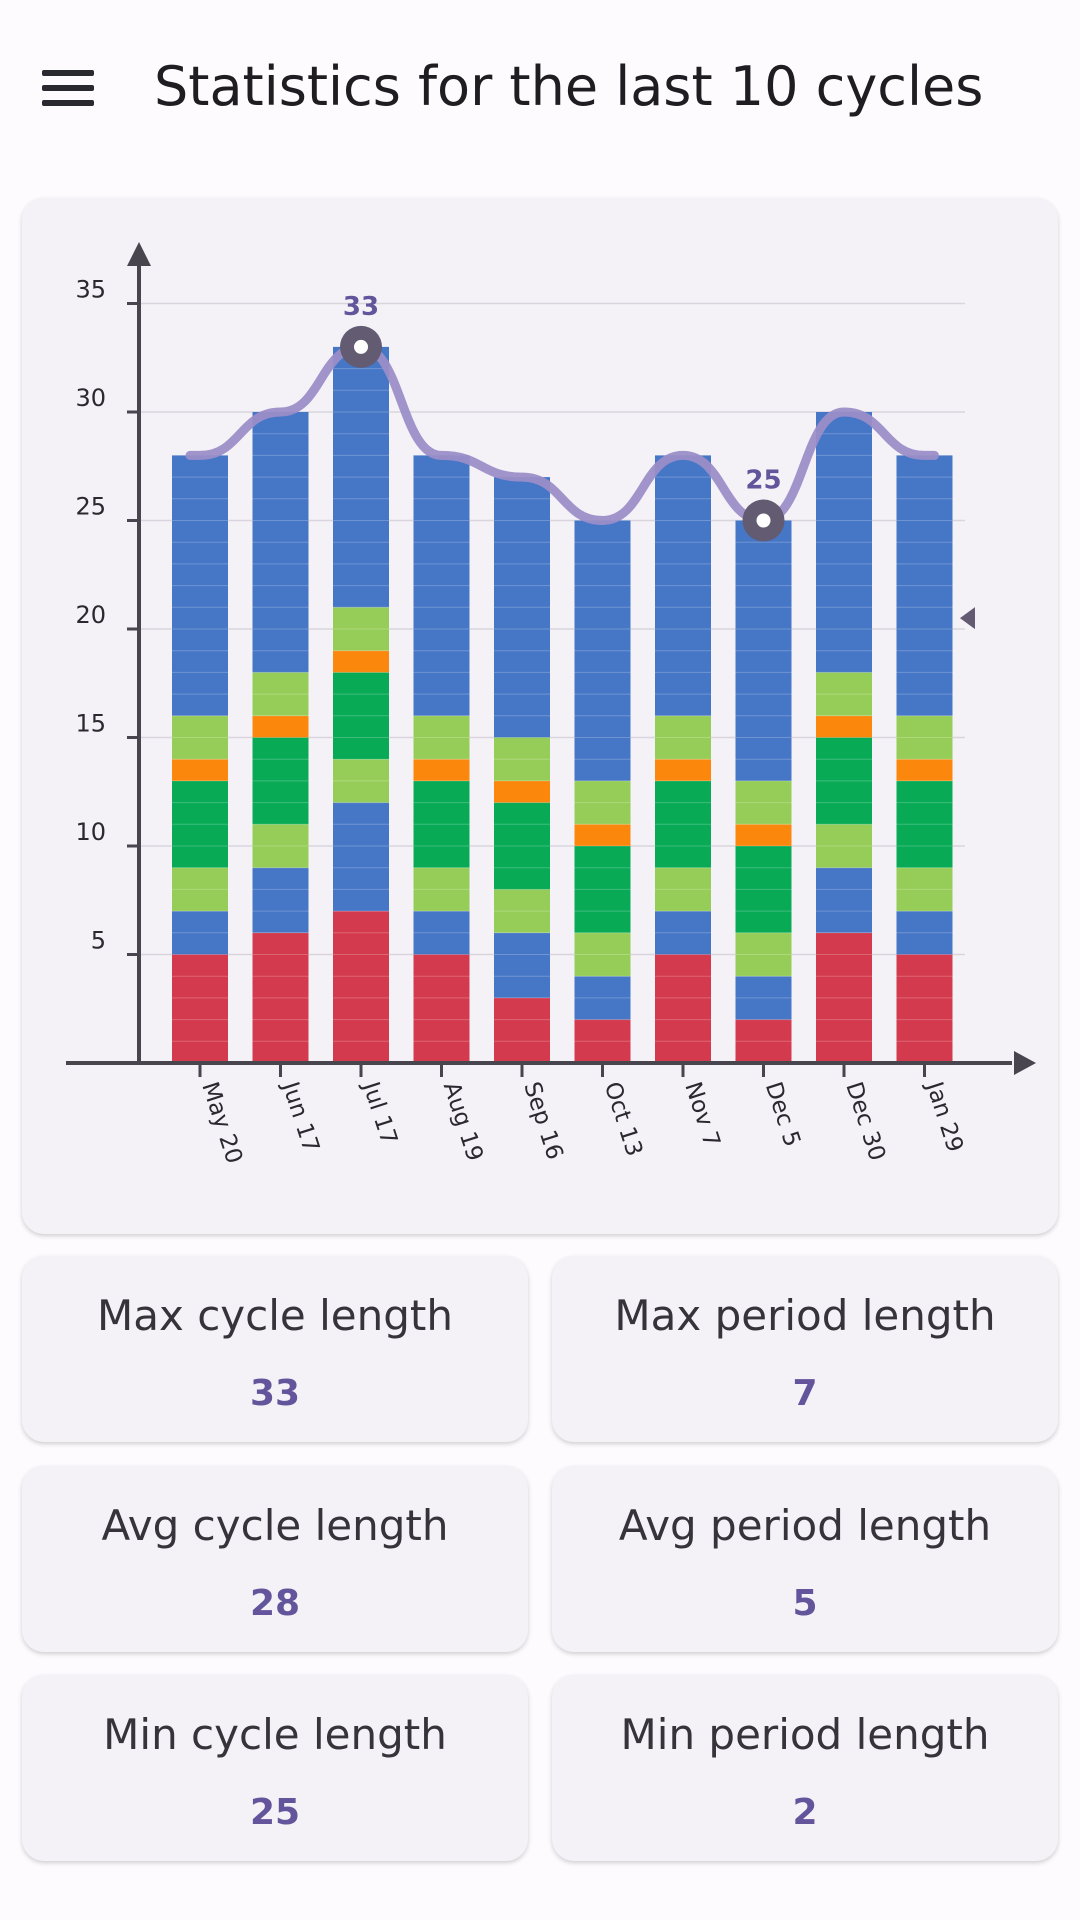  I want to click on x-tick-label: Jul 17, so click(379, 1112).